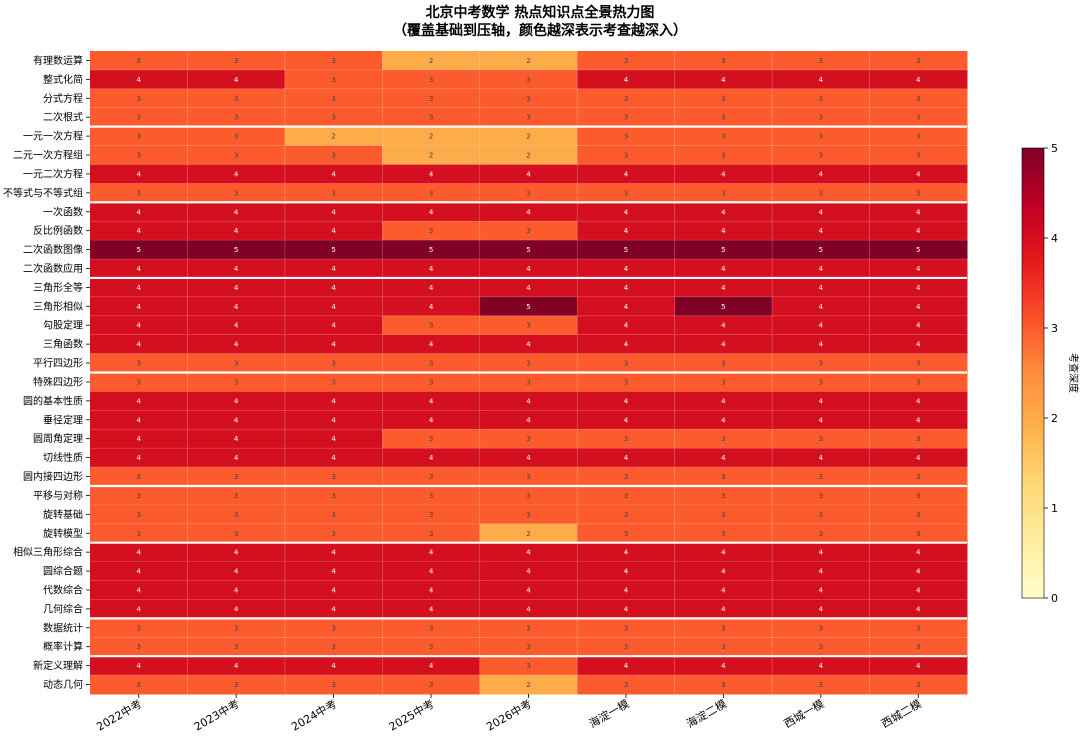 The image size is (1080, 742). Describe the element at coordinates (63, 646) in the screenshot. I see `row-label: 概率计算` at that location.